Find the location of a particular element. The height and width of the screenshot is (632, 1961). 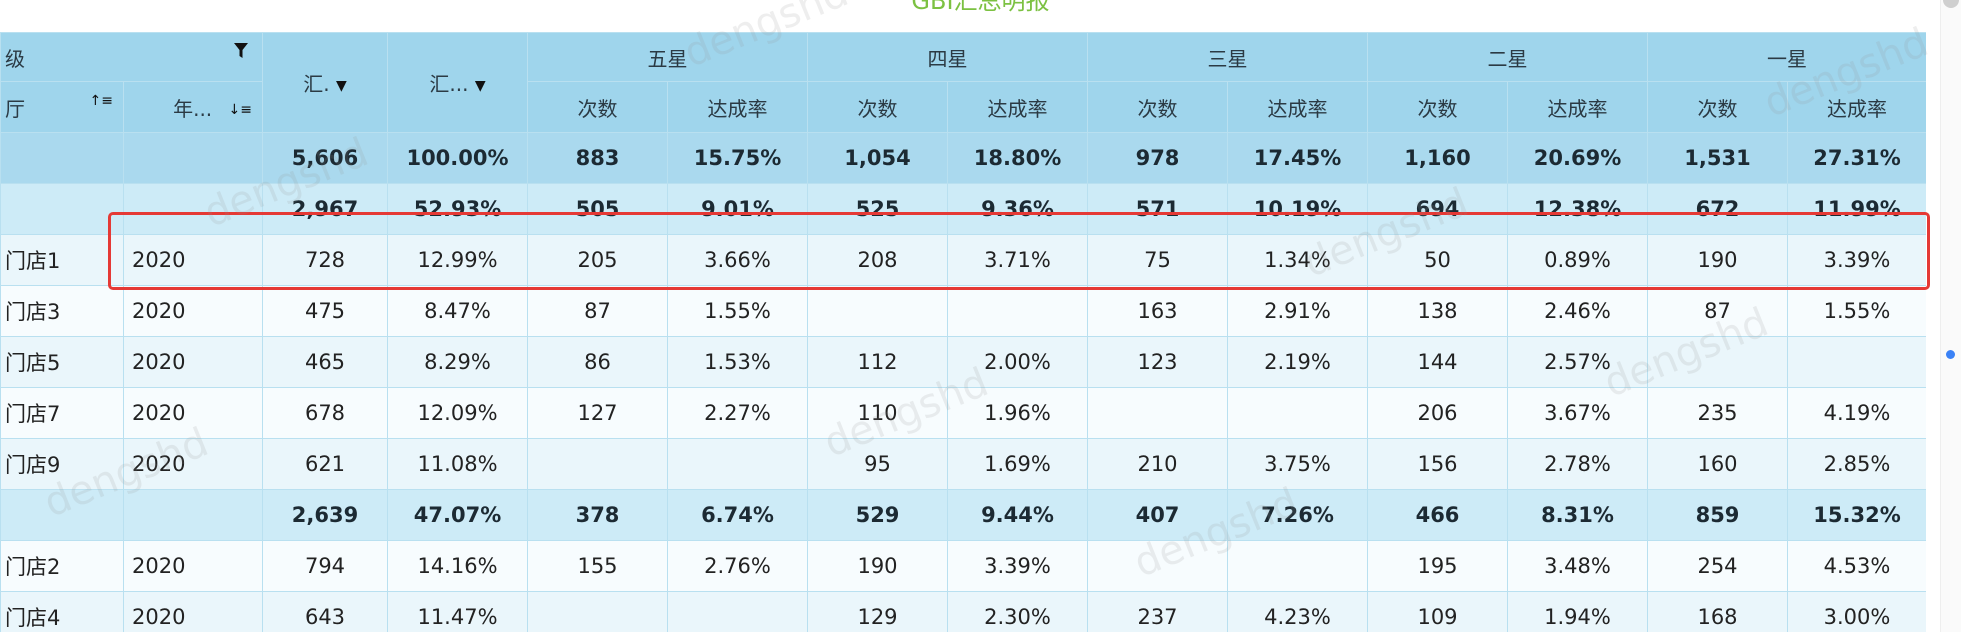

rate-cell: 4.53% is located at coordinates (1856, 566).